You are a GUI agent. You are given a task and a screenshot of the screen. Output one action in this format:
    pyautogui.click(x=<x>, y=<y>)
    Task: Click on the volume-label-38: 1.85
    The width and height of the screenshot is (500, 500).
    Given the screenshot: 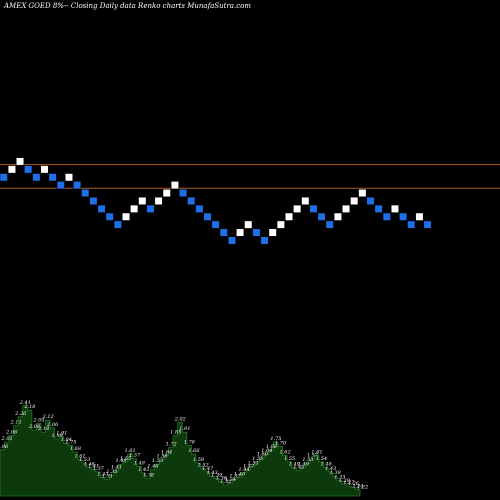 What is the action you would take?
    pyautogui.click(x=175, y=433)
    